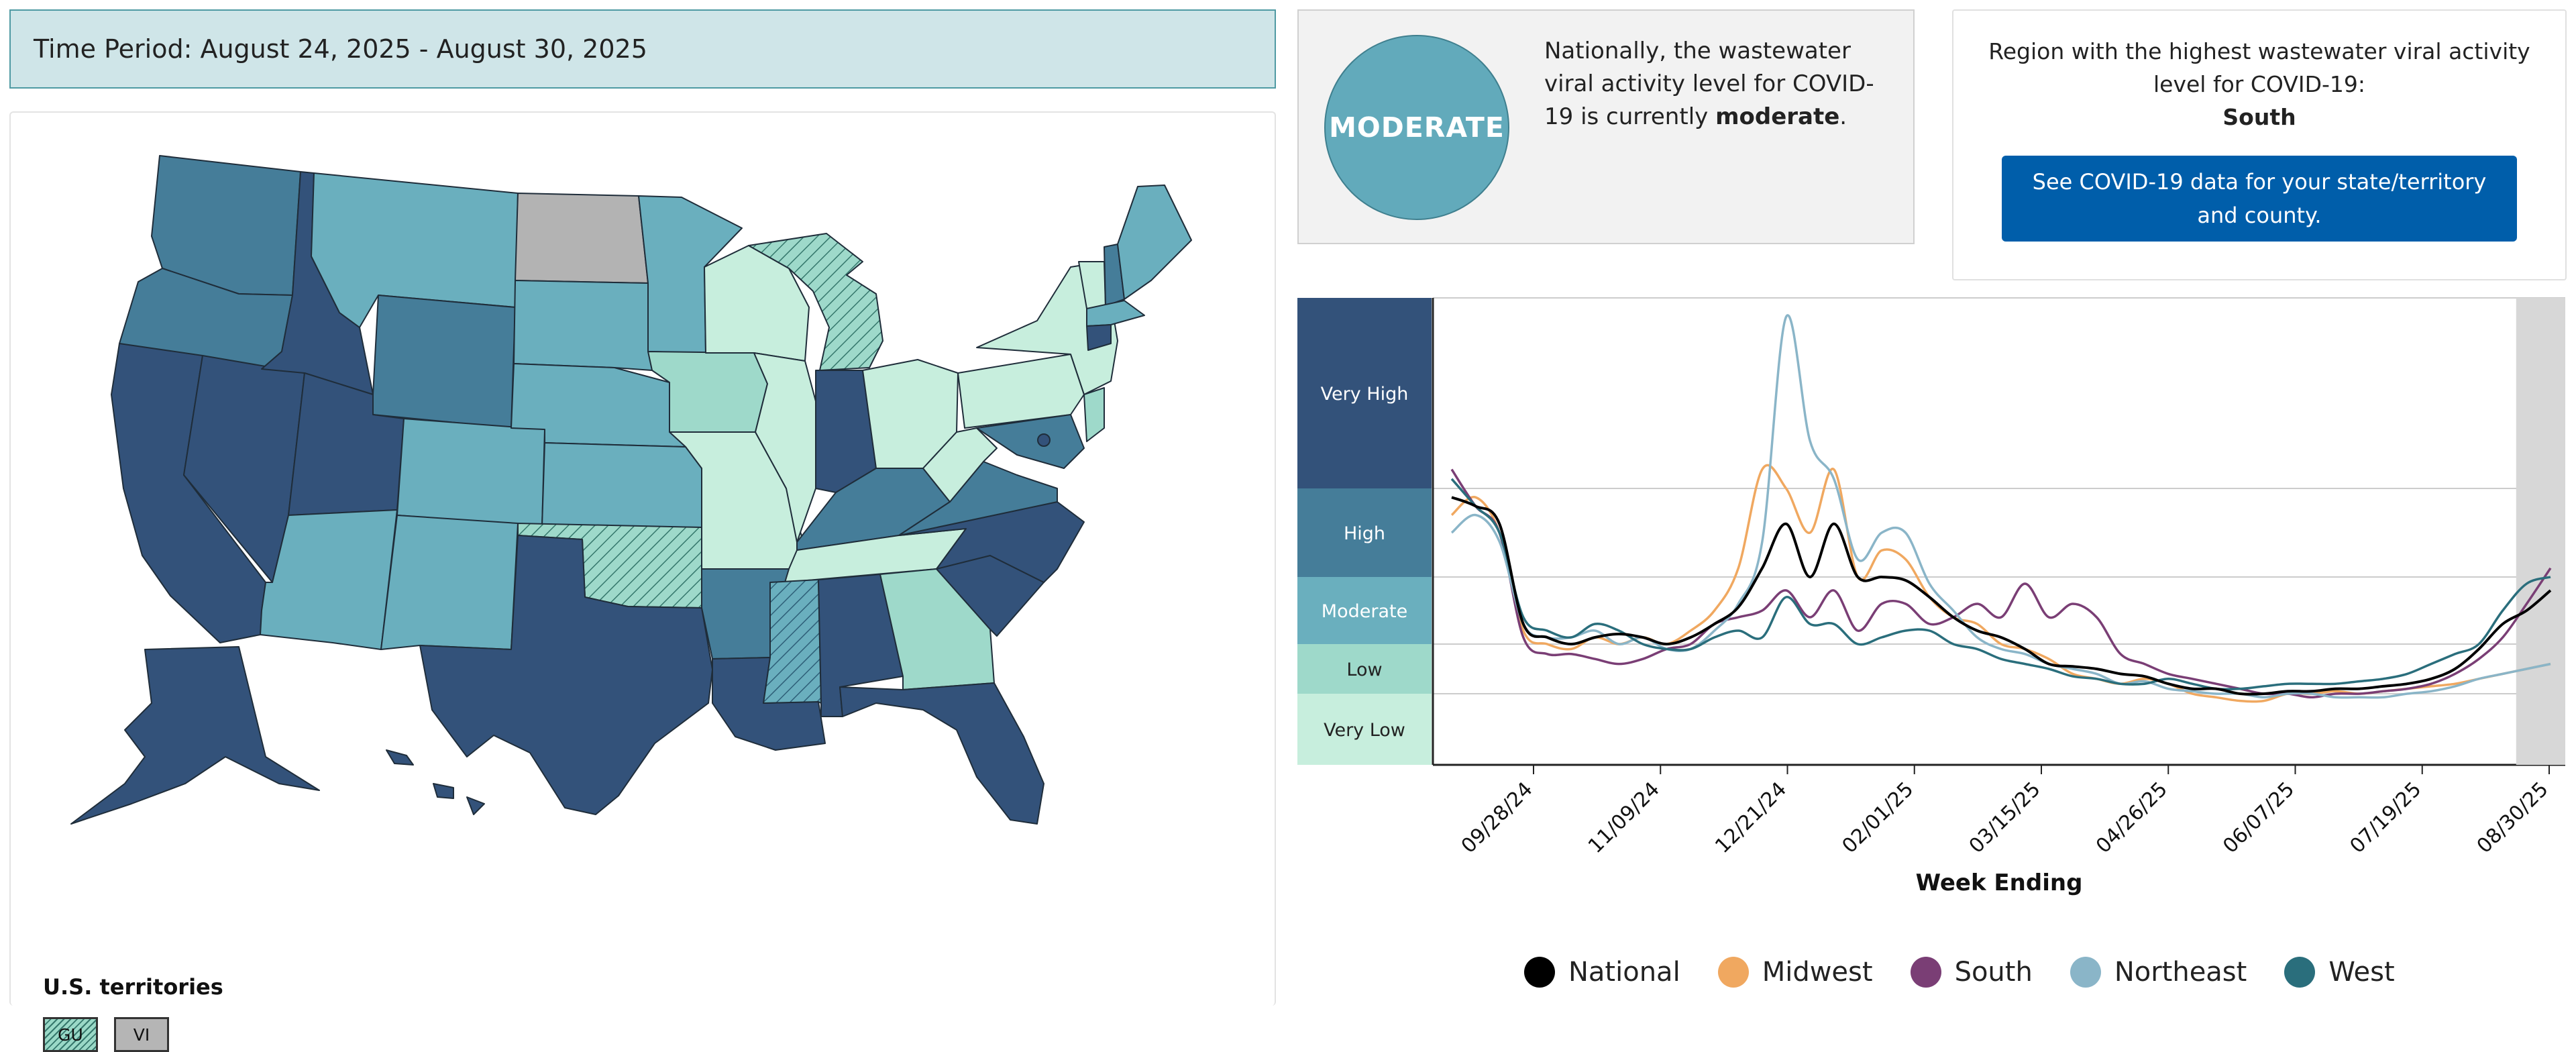 The height and width of the screenshot is (1052, 2576). I want to click on state-michigan, so click(815, 302).